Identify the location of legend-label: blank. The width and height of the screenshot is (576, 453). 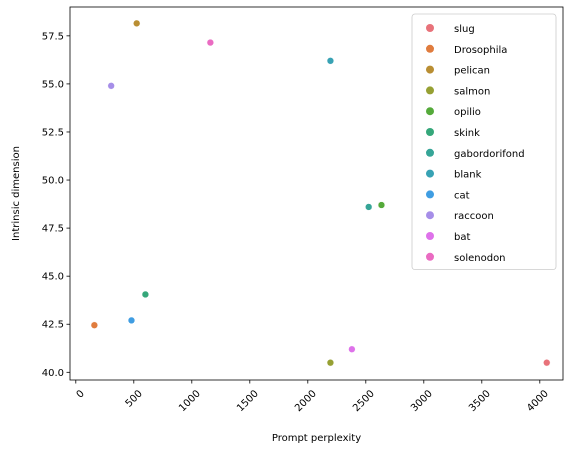
(468, 175).